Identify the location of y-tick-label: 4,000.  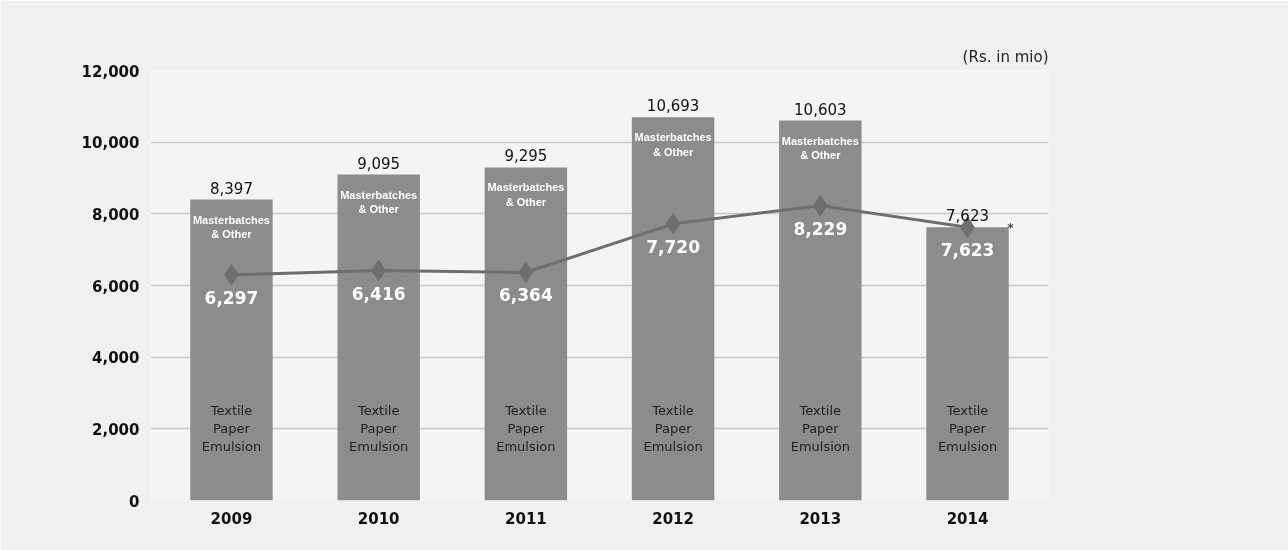
(116, 358).